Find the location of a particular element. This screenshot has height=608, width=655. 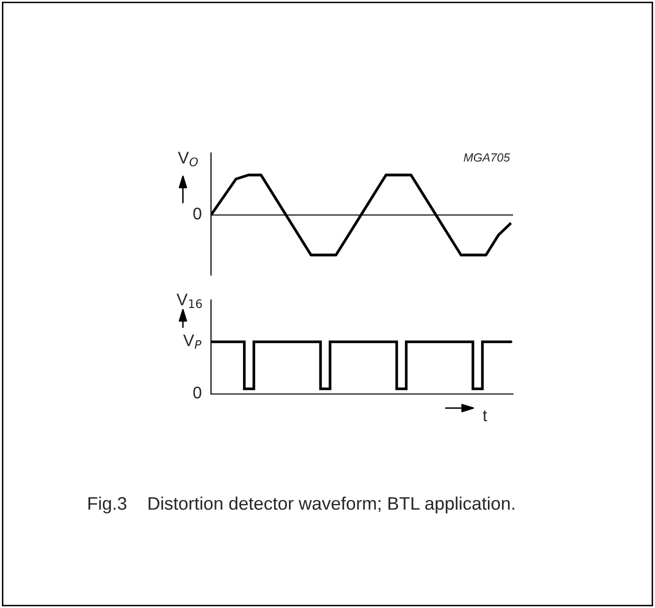

y-axis-title: V$_{O}$ is located at coordinates (188, 159).